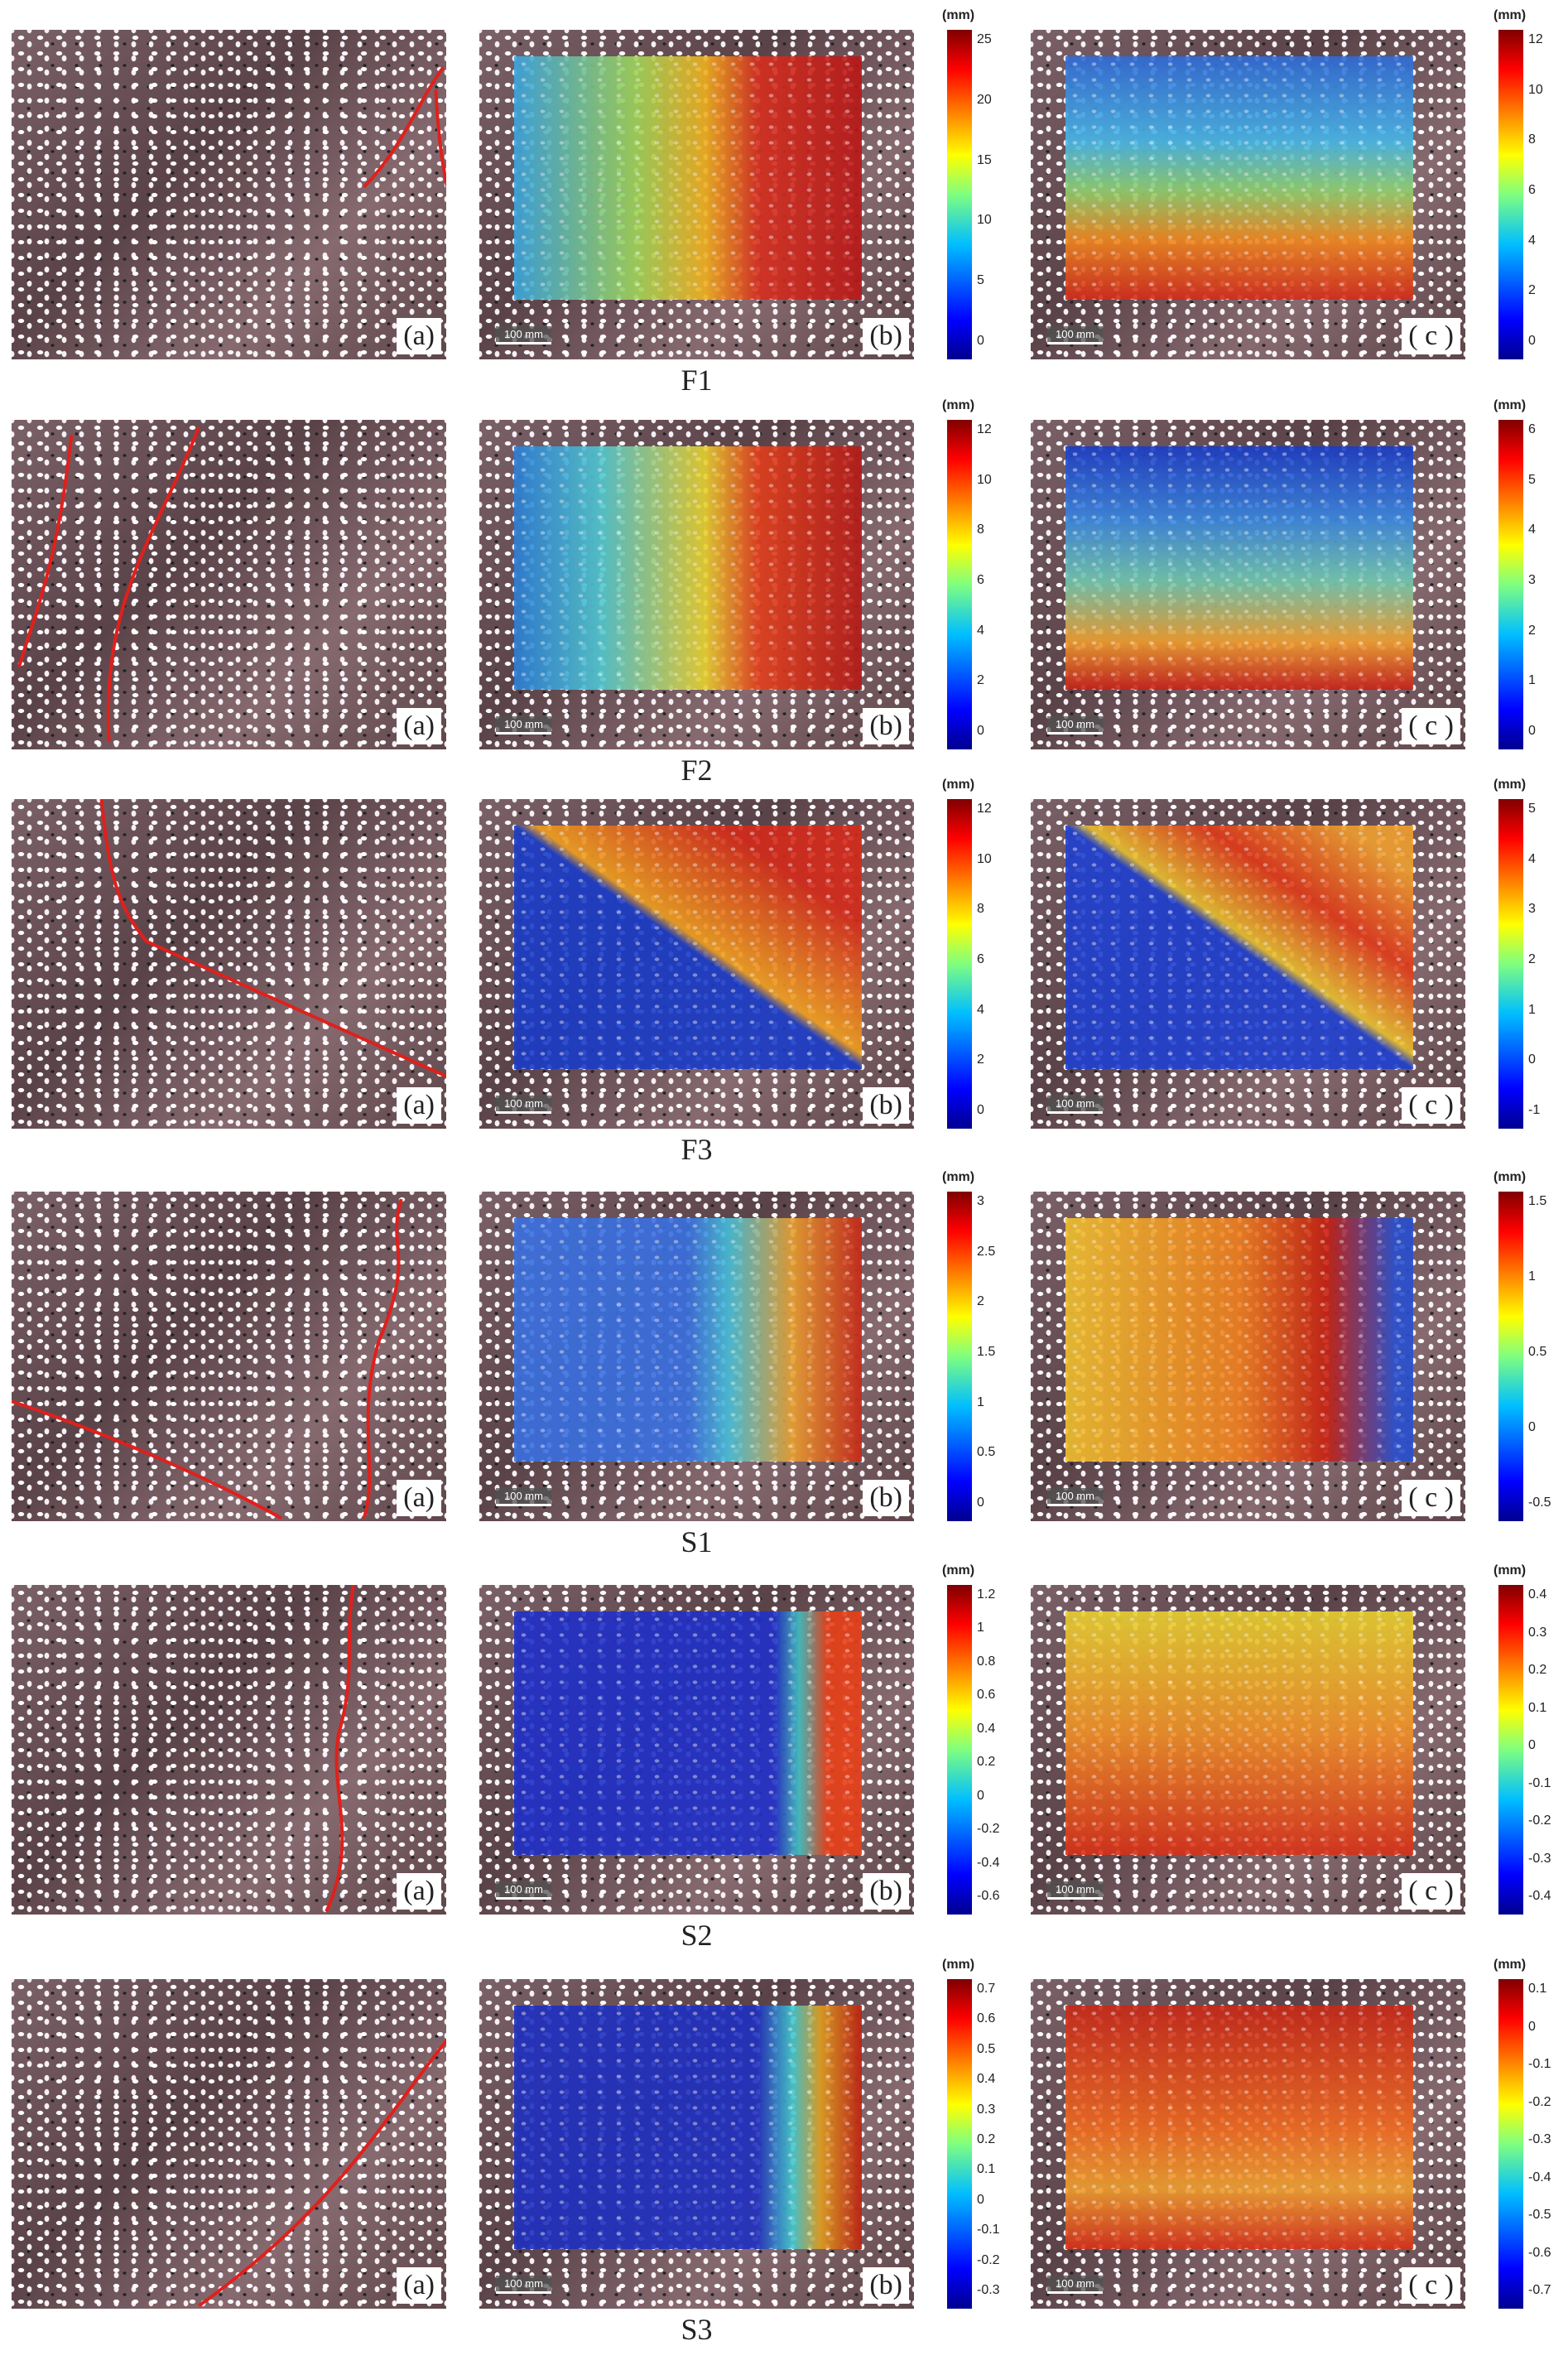 The width and height of the screenshot is (1568, 2365). What do you see at coordinates (1532, 240) in the screenshot?
I see `colorbar-tick-label: 4` at bounding box center [1532, 240].